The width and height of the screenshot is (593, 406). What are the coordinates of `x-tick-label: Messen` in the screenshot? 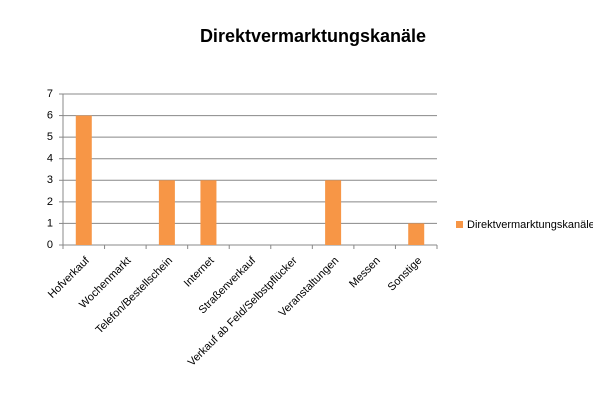 It's located at (365, 273).